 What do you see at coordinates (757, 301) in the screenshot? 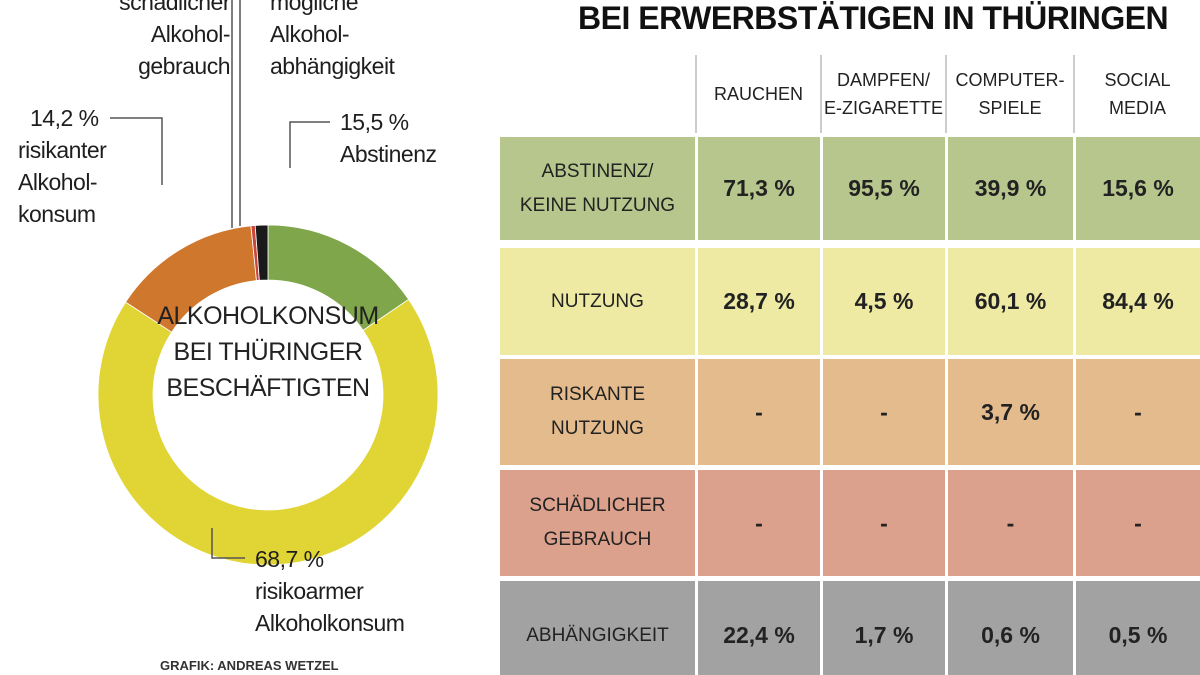
I see `table-cell: 28,7 %` at bounding box center [757, 301].